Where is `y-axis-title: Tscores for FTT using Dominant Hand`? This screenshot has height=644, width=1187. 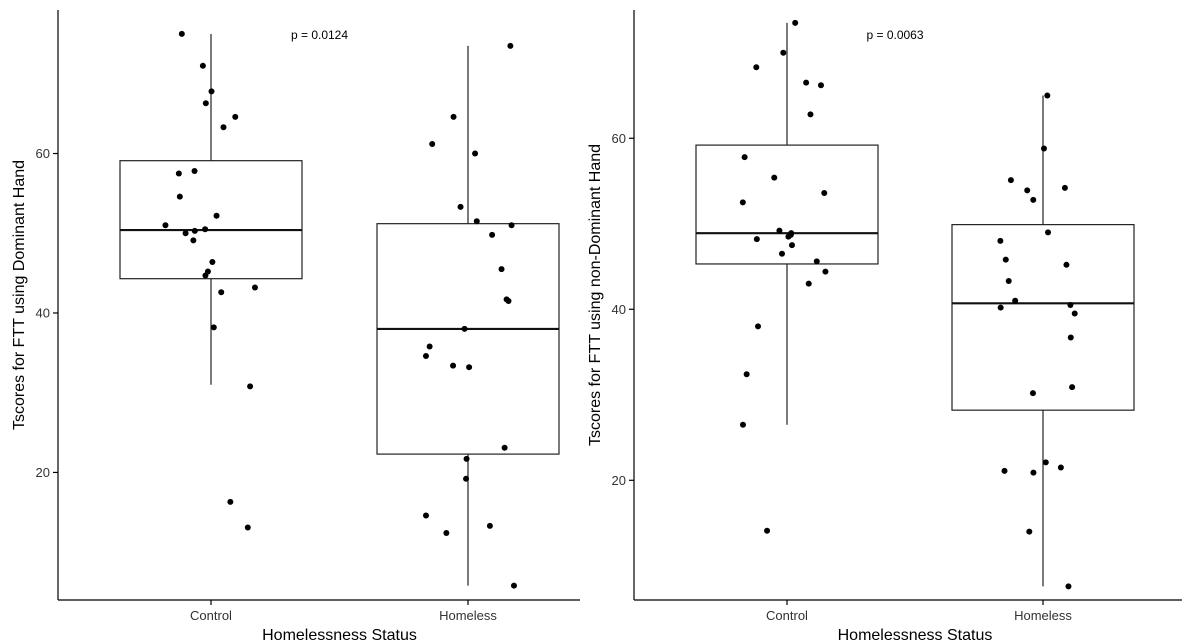 y-axis-title: Tscores for FTT using Dominant Hand is located at coordinates (19, 295).